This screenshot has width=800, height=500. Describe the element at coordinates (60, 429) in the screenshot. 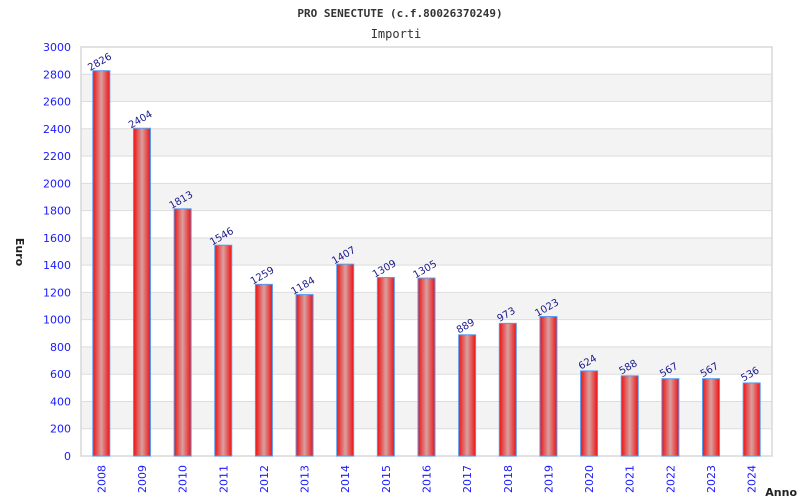

I see `y-tick-label: 200` at that location.